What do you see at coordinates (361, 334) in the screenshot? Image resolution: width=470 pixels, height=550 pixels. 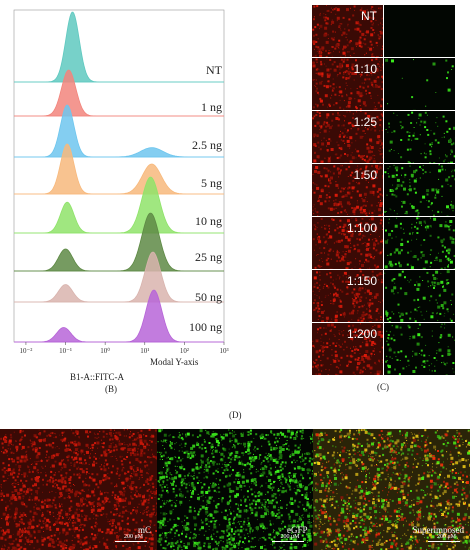 I see `dilution-label: 1:200` at bounding box center [361, 334].